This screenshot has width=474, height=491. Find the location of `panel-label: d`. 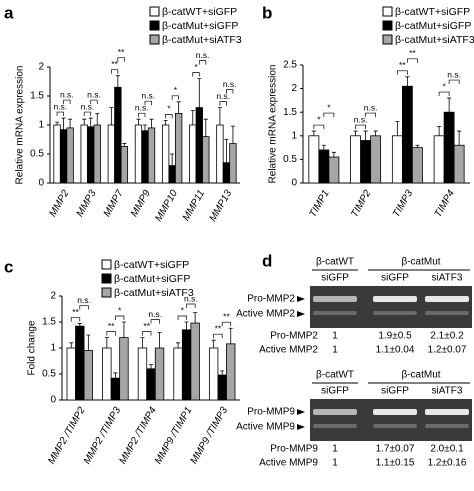

panel-label: d is located at coordinates (267, 260).